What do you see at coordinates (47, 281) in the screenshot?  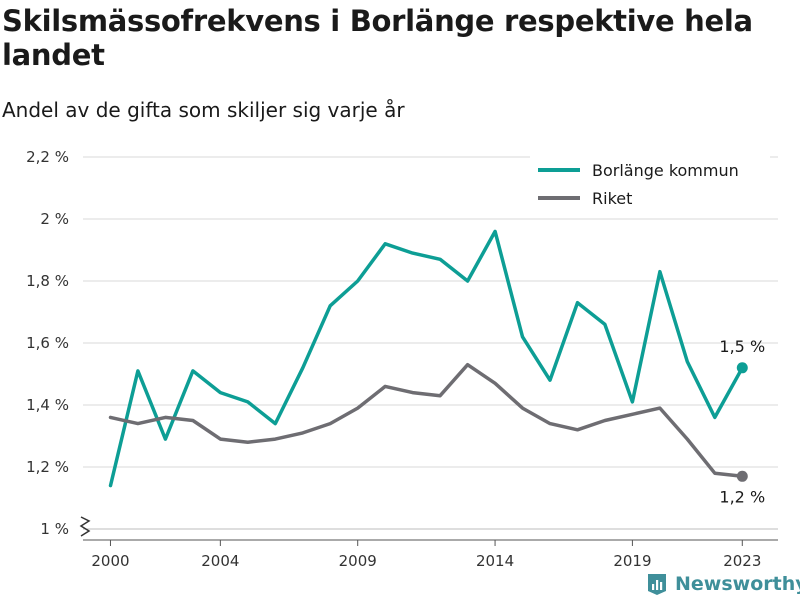 I see `y-tick-label: 1,8 %` at bounding box center [47, 281].